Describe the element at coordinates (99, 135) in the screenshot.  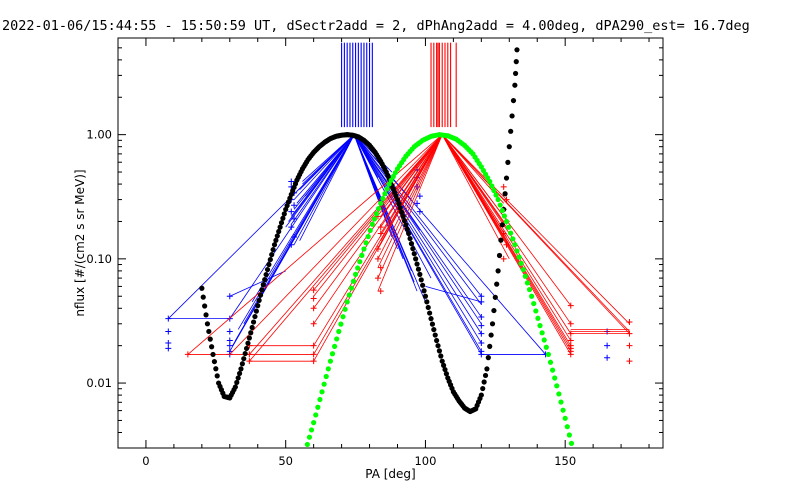
I see `y-tick-label: 1.00` at that location.